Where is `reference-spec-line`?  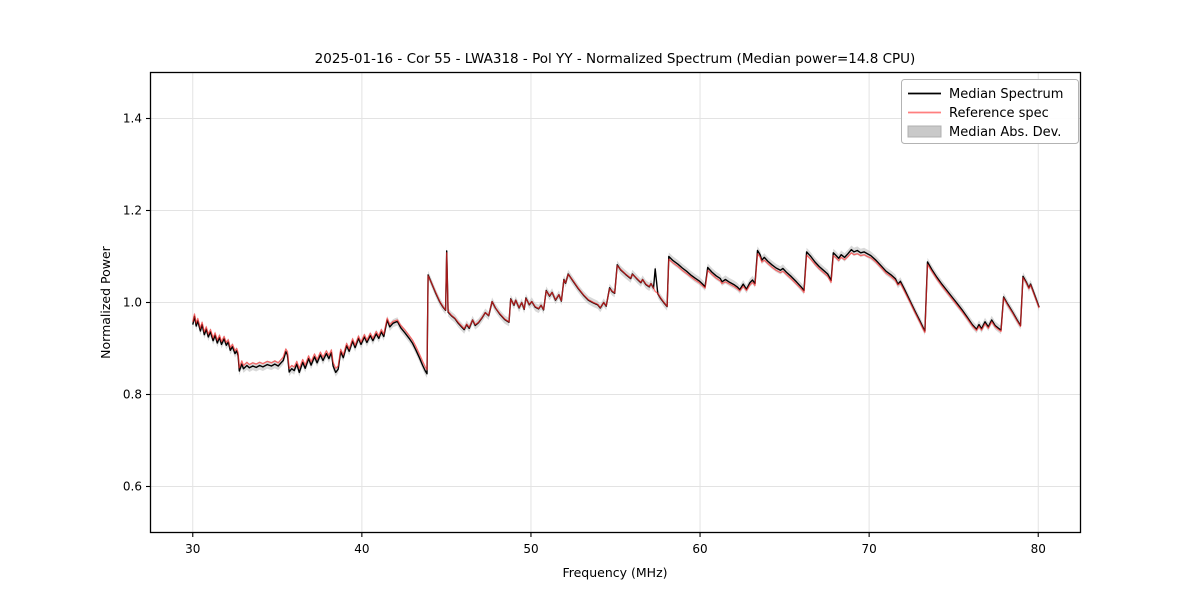
reference-spec-line is located at coordinates (616, 311).